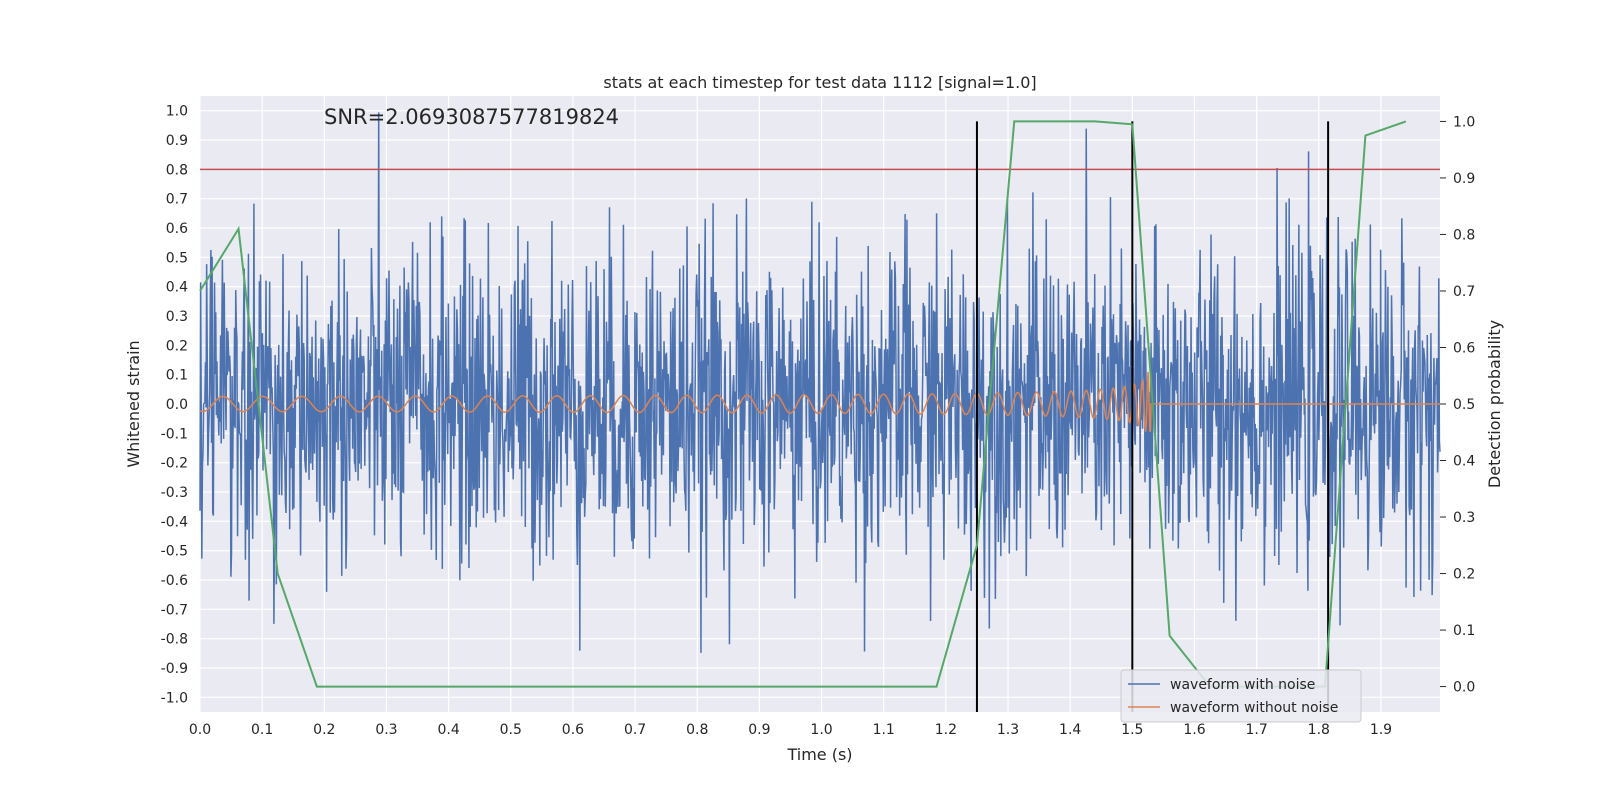 Image resolution: width=1600 pixels, height=800 pixels. Describe the element at coordinates (511, 730) in the screenshot. I see `x-tick-label: 0.5` at that location.